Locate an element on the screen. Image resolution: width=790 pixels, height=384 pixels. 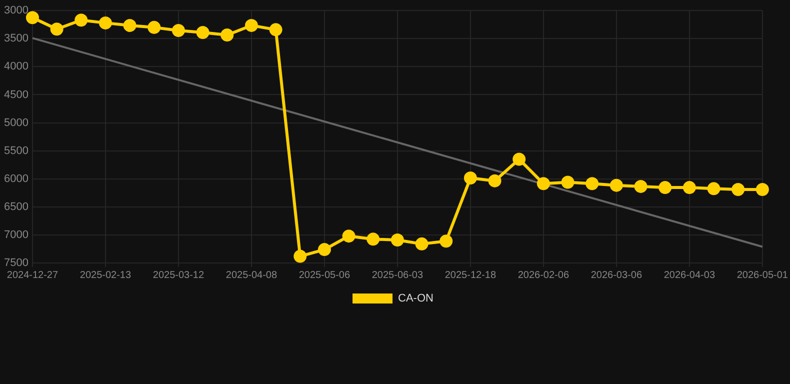
x-tick-label: 2026-03-06 is located at coordinates (616, 275).